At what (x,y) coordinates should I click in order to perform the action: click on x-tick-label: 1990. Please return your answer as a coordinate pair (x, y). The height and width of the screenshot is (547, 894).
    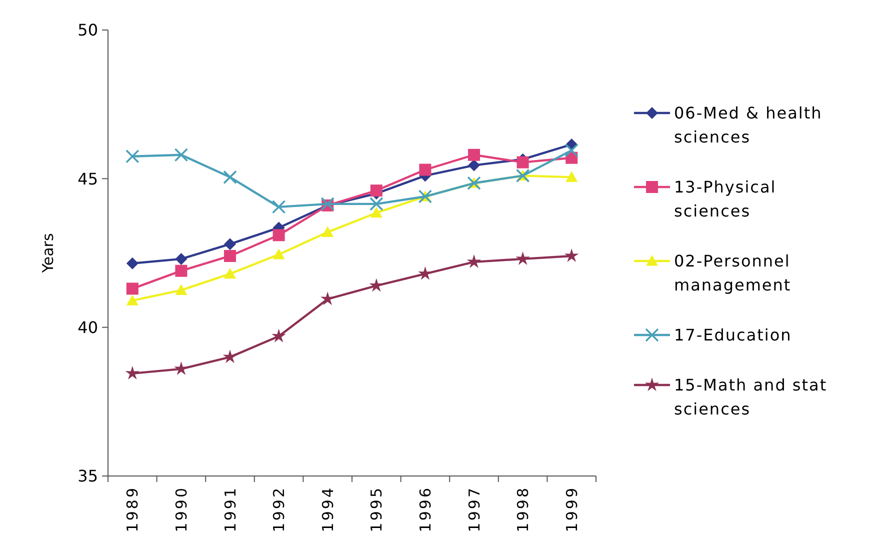
    Looking at the image, I should click on (181, 509).